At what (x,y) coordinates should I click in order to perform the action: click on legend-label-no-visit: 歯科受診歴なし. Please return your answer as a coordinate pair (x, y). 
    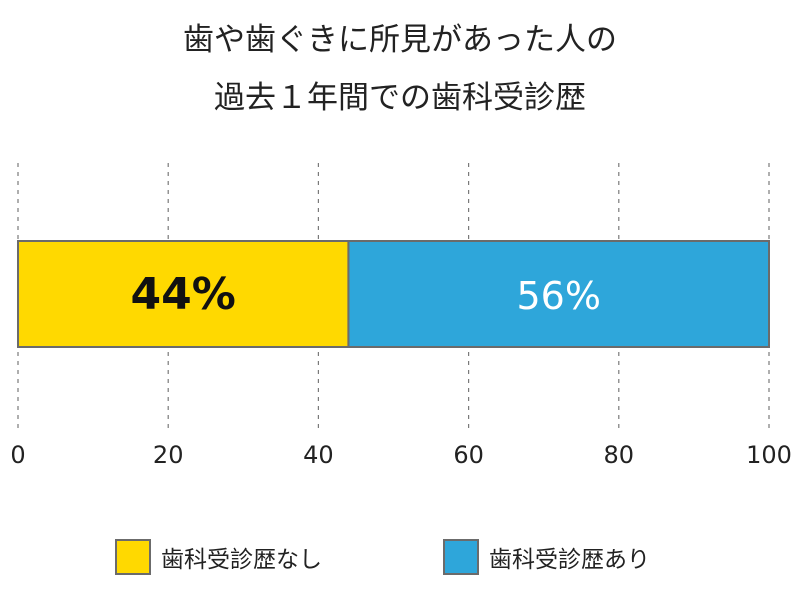
    Looking at the image, I should click on (241, 560).